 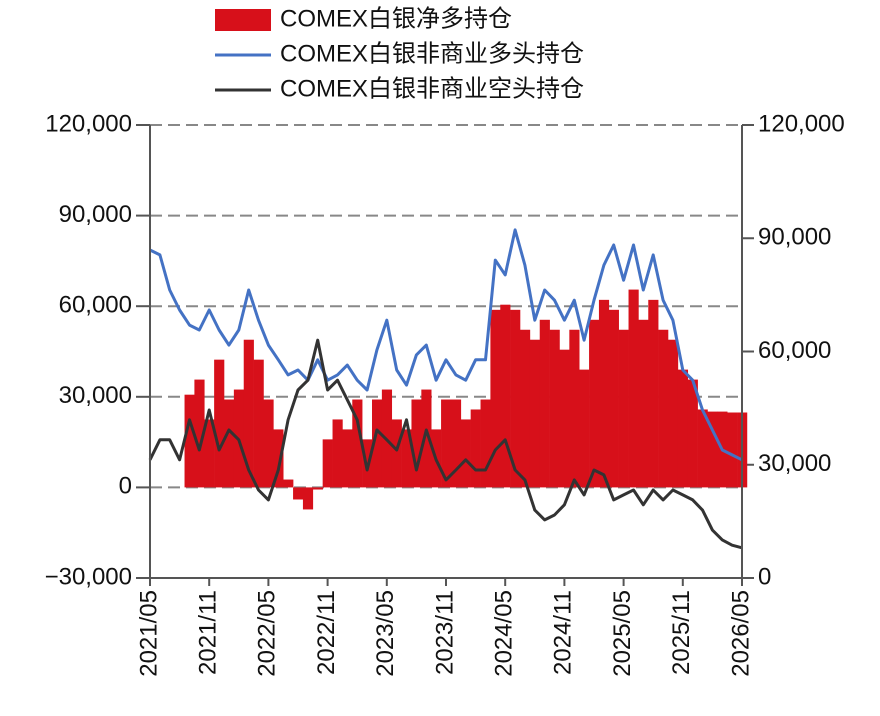 What do you see at coordinates (208, 632) in the screenshot?
I see `x-tick-label: 2021/11` at bounding box center [208, 632].